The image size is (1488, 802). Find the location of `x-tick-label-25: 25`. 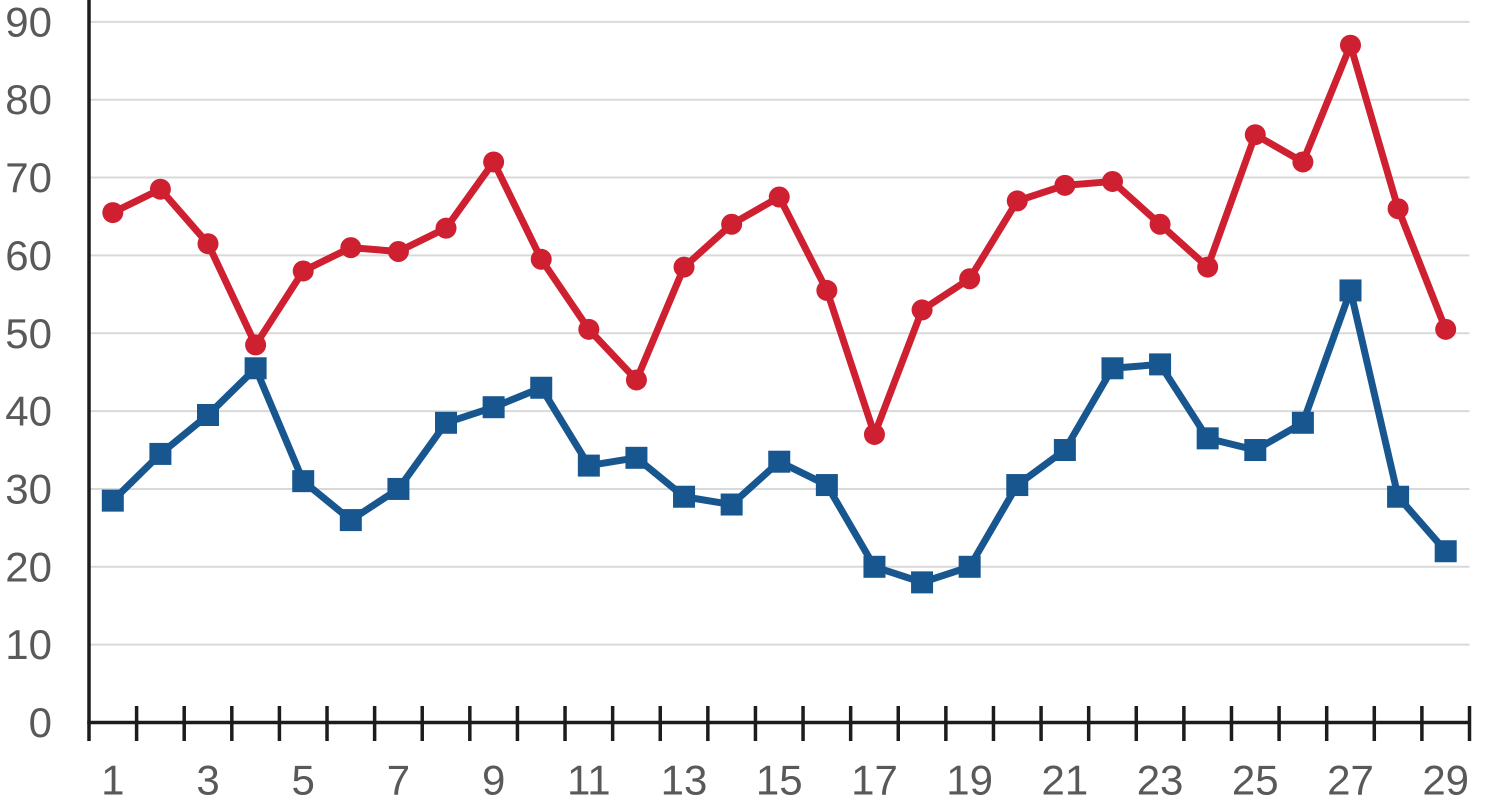

x-tick-label-25: 25 is located at coordinates (1255, 779).